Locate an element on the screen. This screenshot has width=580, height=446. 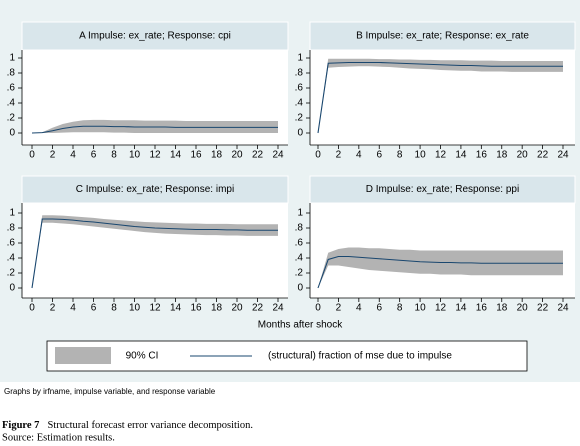
caption-source: Source: Estimation results. is located at coordinates (58, 437).